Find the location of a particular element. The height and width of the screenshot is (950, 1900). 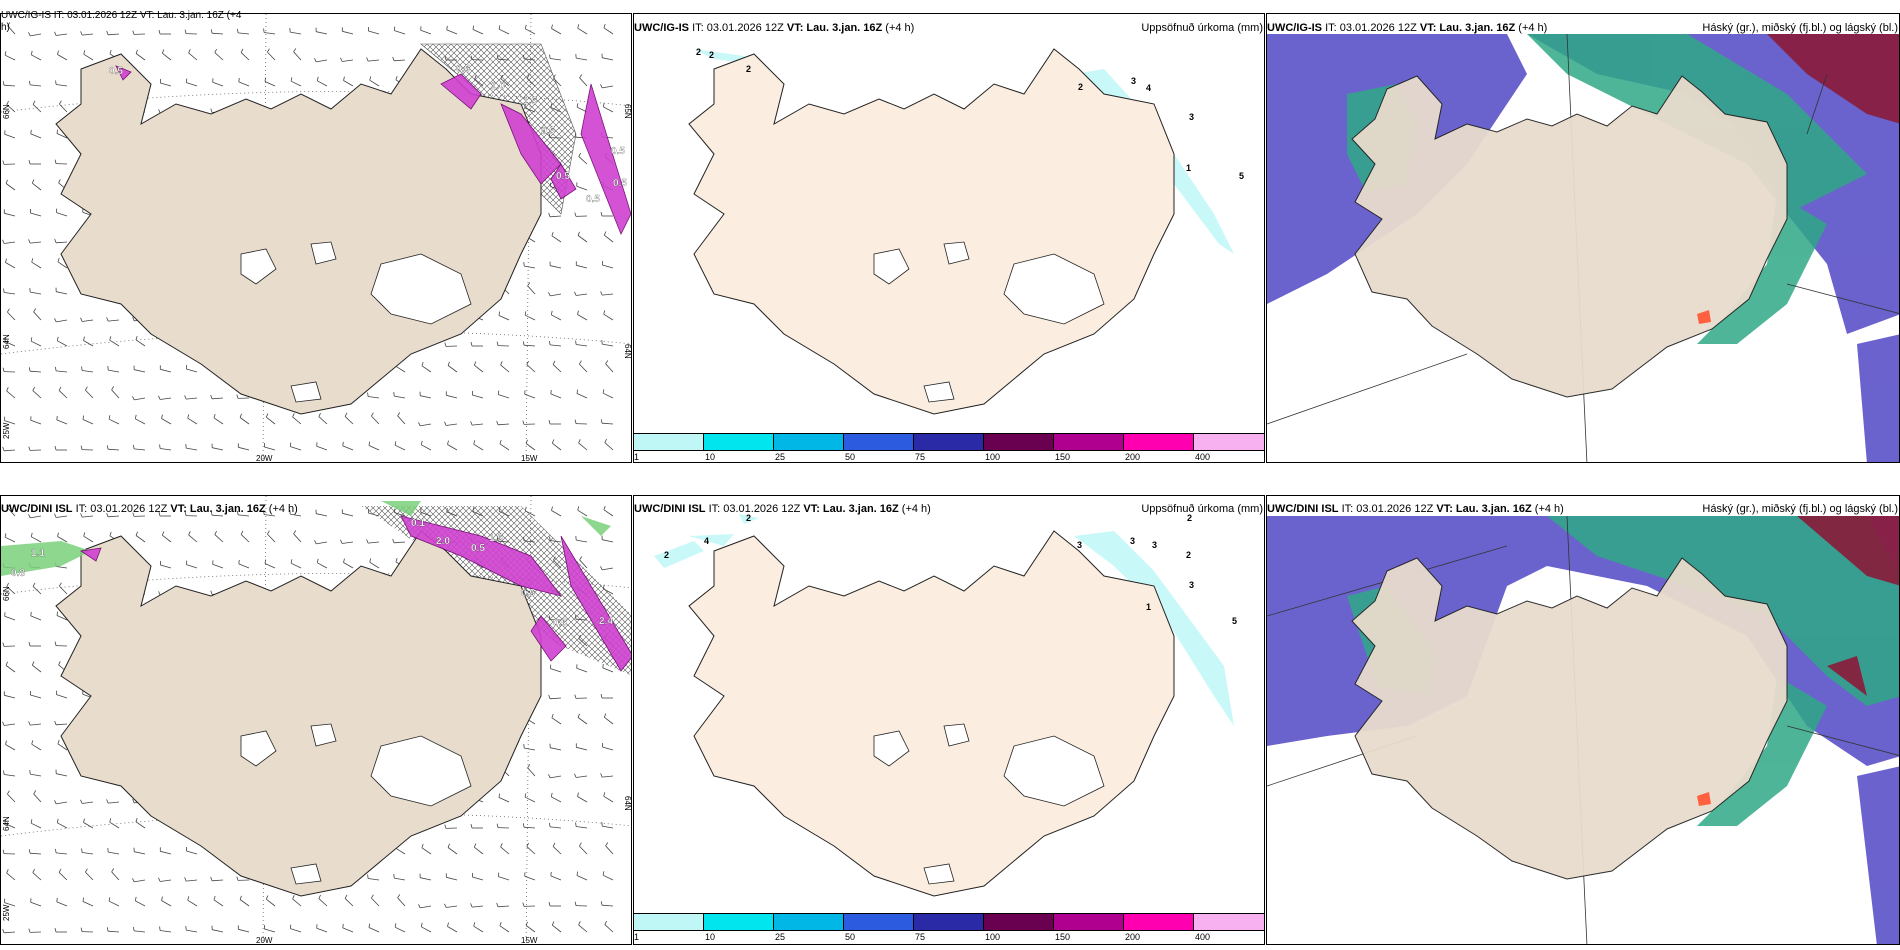

model-name: UWC/DINI ISL is located at coordinates (670, 509).